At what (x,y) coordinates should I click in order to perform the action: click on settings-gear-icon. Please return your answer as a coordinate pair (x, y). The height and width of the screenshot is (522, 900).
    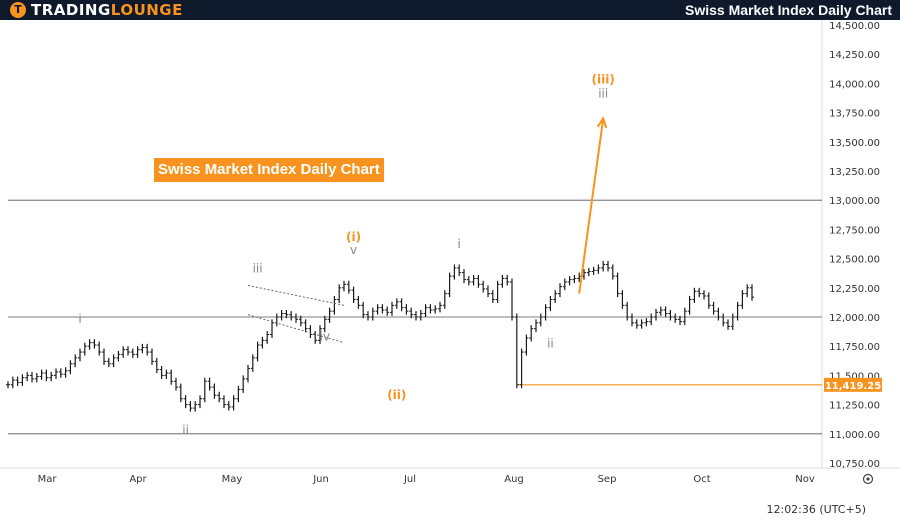
    Looking at the image, I should click on (868, 479).